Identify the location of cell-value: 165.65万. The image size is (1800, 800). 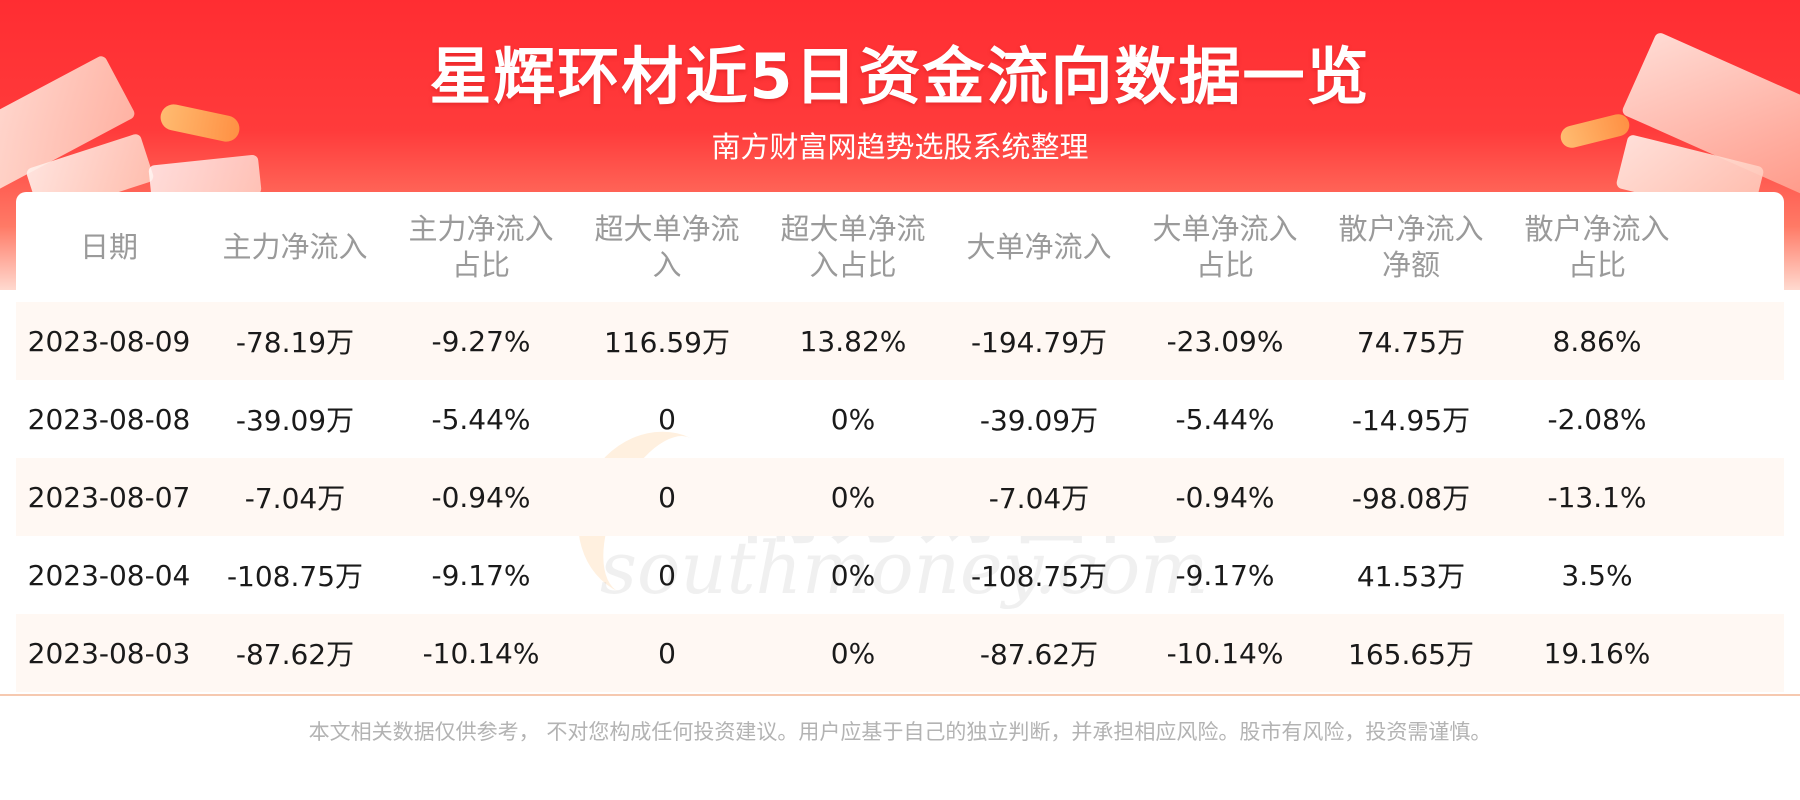
(1411, 654).